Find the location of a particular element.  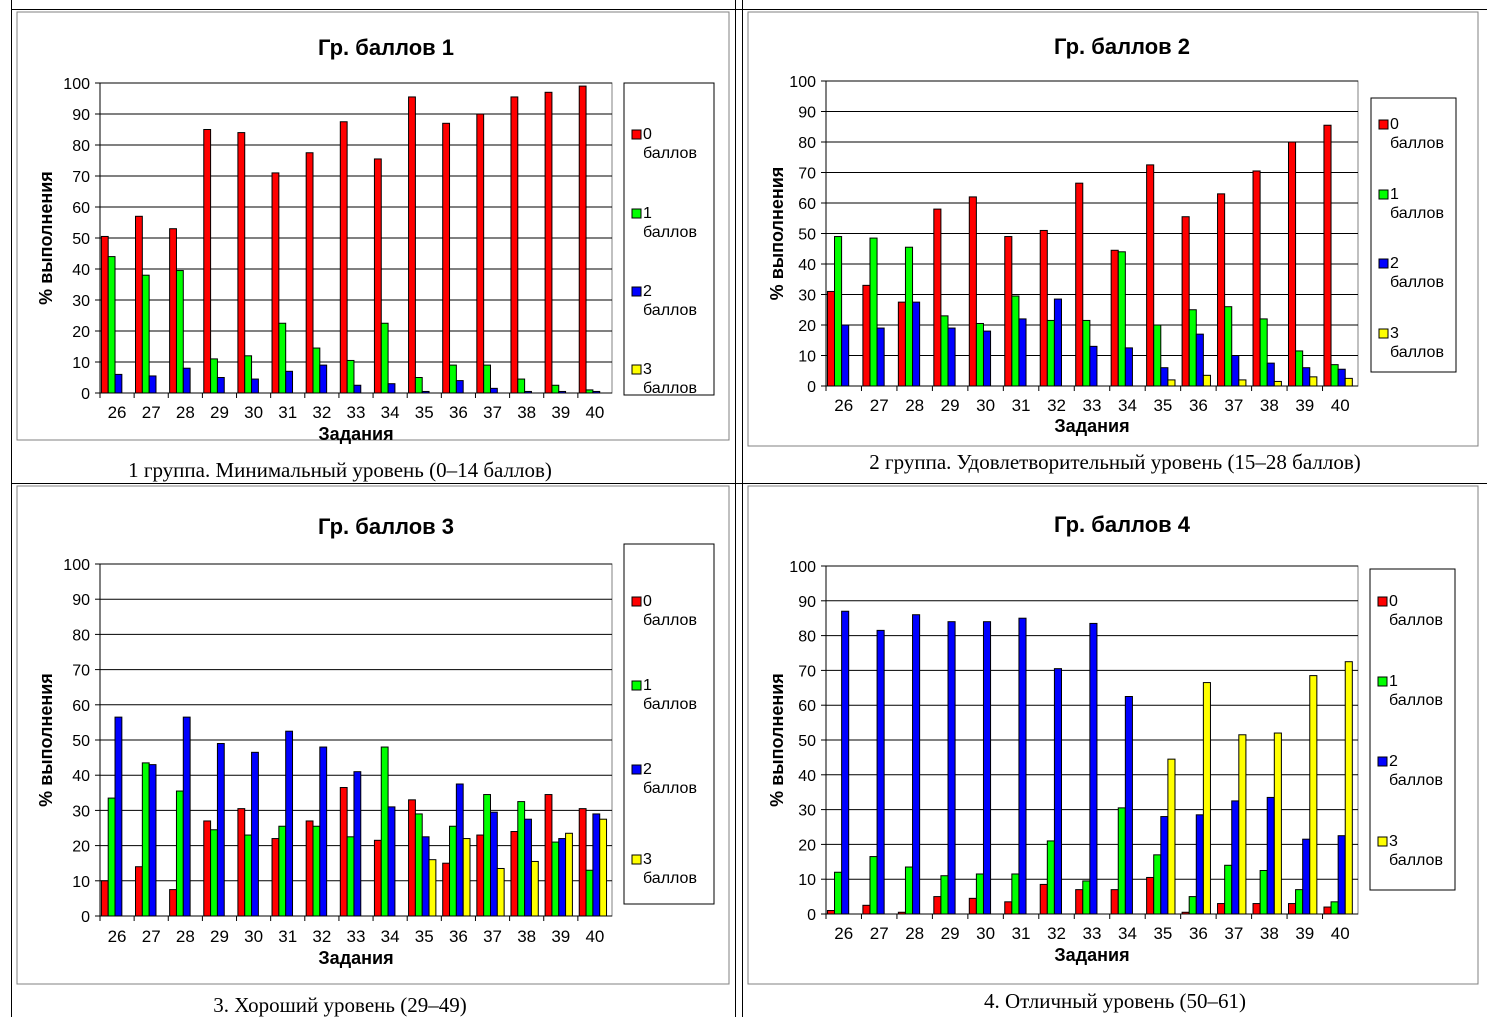

x-tick-label: 36 is located at coordinates (458, 936).